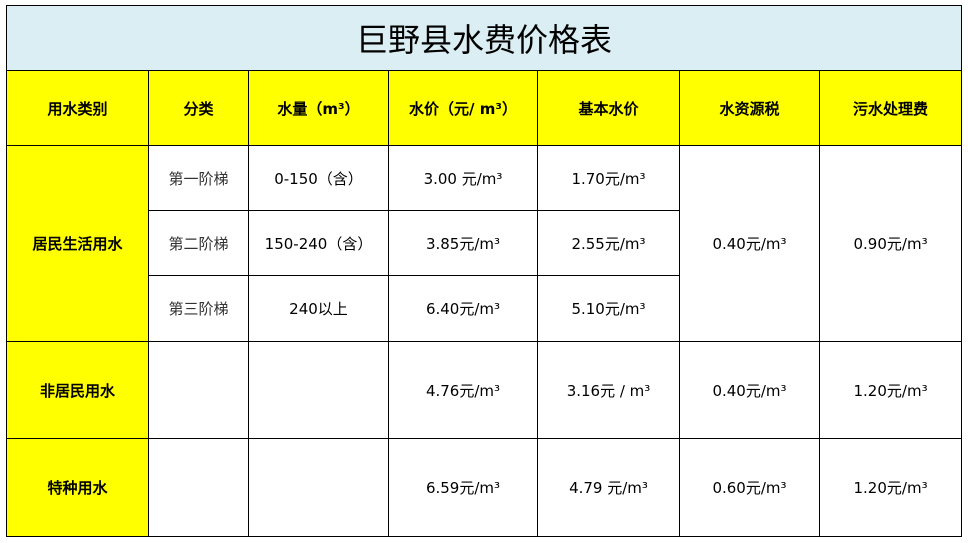  I want to click on tier-cell: 第一阶梯, so click(198, 178).